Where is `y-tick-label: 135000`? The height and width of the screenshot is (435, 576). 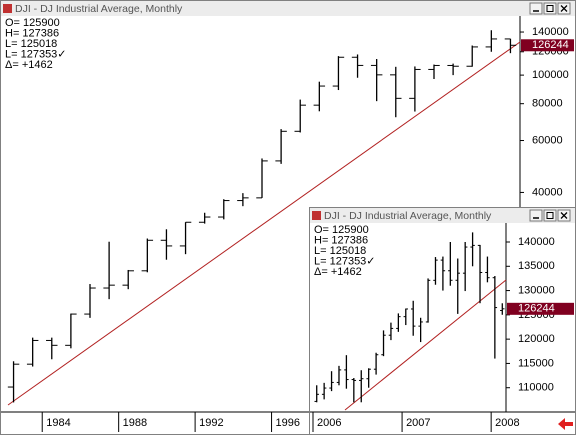
y-tick-label: 135000 is located at coordinates (536, 266).